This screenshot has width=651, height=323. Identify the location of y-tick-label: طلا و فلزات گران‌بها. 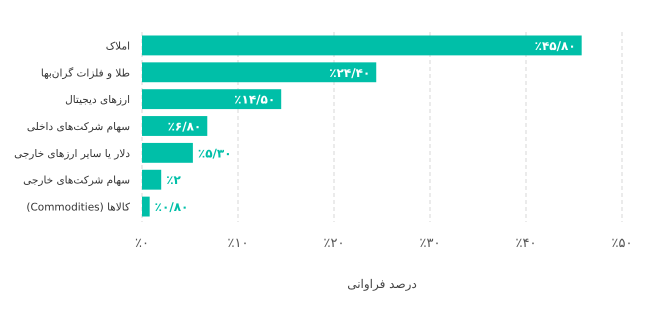
(85, 73).